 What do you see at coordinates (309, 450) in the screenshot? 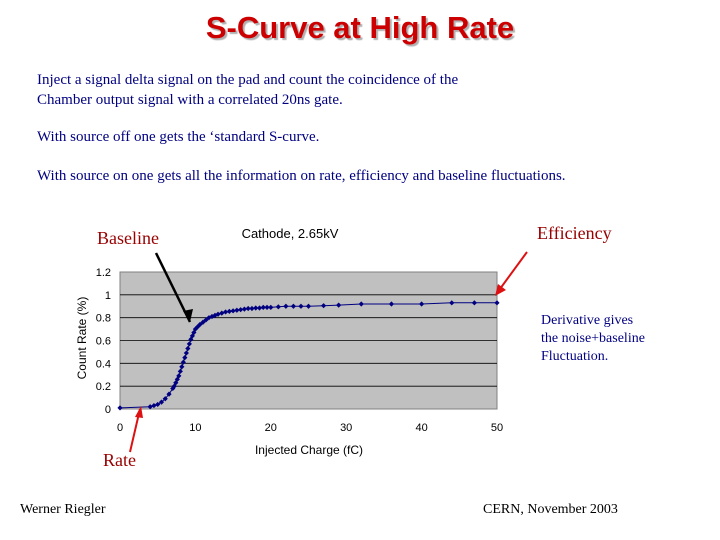
I see `x-axis-label: Injected Charge (fC)` at bounding box center [309, 450].